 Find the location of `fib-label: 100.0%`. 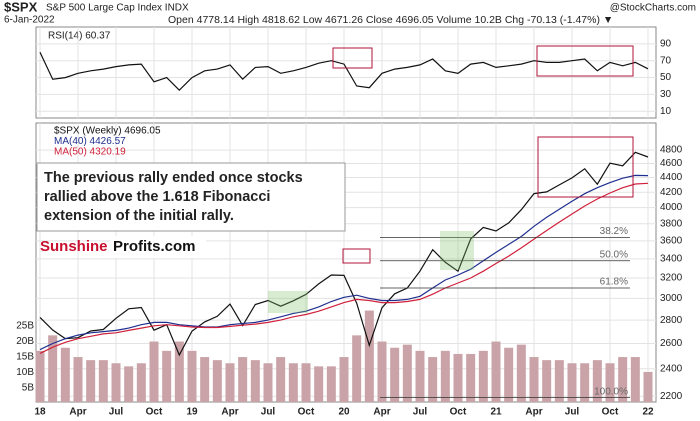

fib-label: 100.0% is located at coordinates (611, 391).